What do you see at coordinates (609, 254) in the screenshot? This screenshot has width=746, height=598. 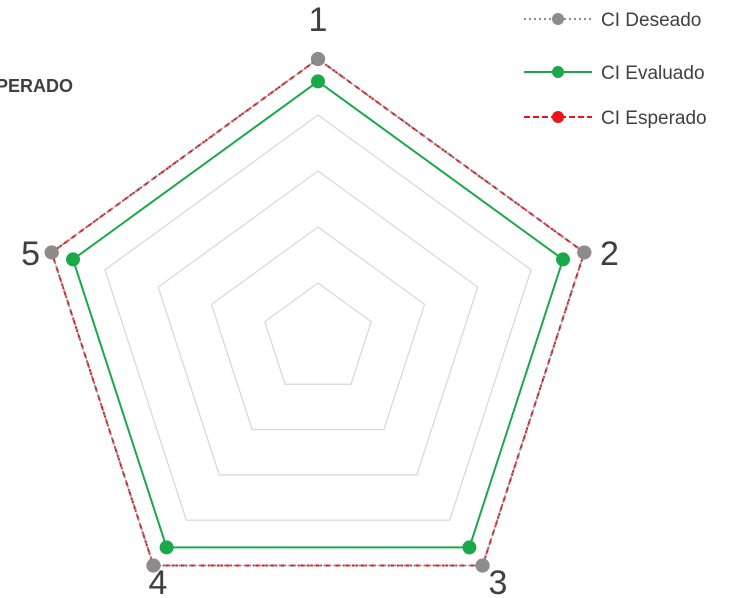 I see `axis-label-2: 2` at bounding box center [609, 254].